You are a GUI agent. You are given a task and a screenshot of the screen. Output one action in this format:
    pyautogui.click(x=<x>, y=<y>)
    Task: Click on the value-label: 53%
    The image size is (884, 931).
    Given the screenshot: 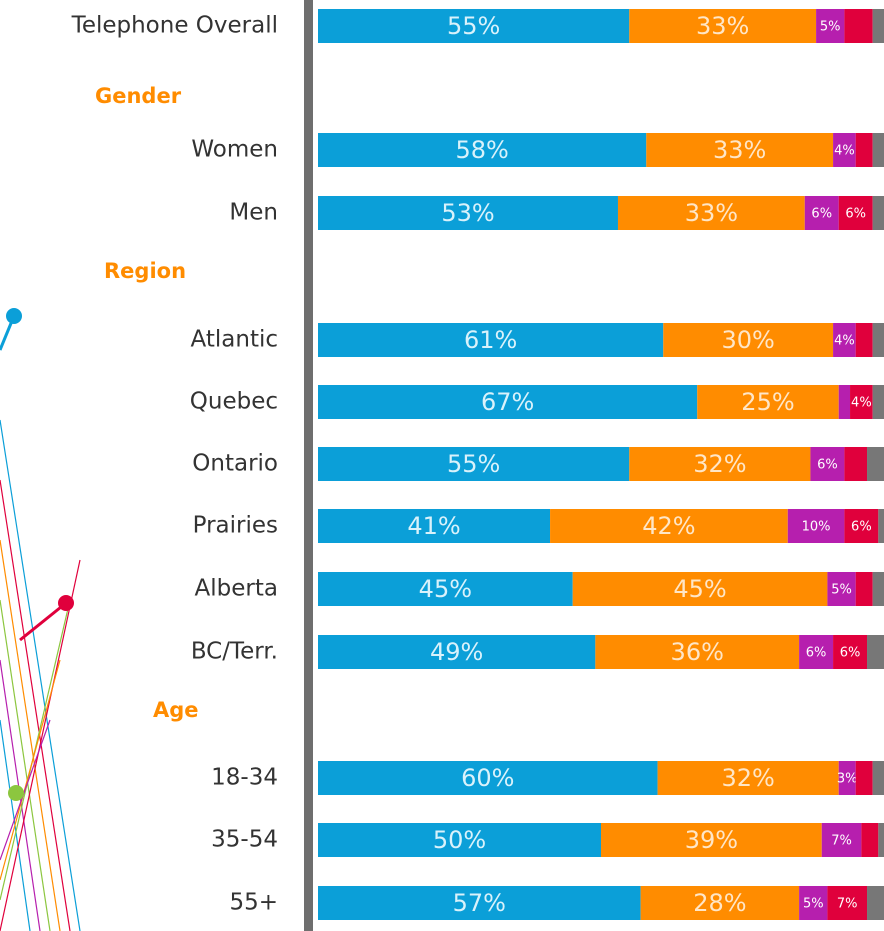 What is the action you would take?
    pyautogui.click(x=467, y=213)
    